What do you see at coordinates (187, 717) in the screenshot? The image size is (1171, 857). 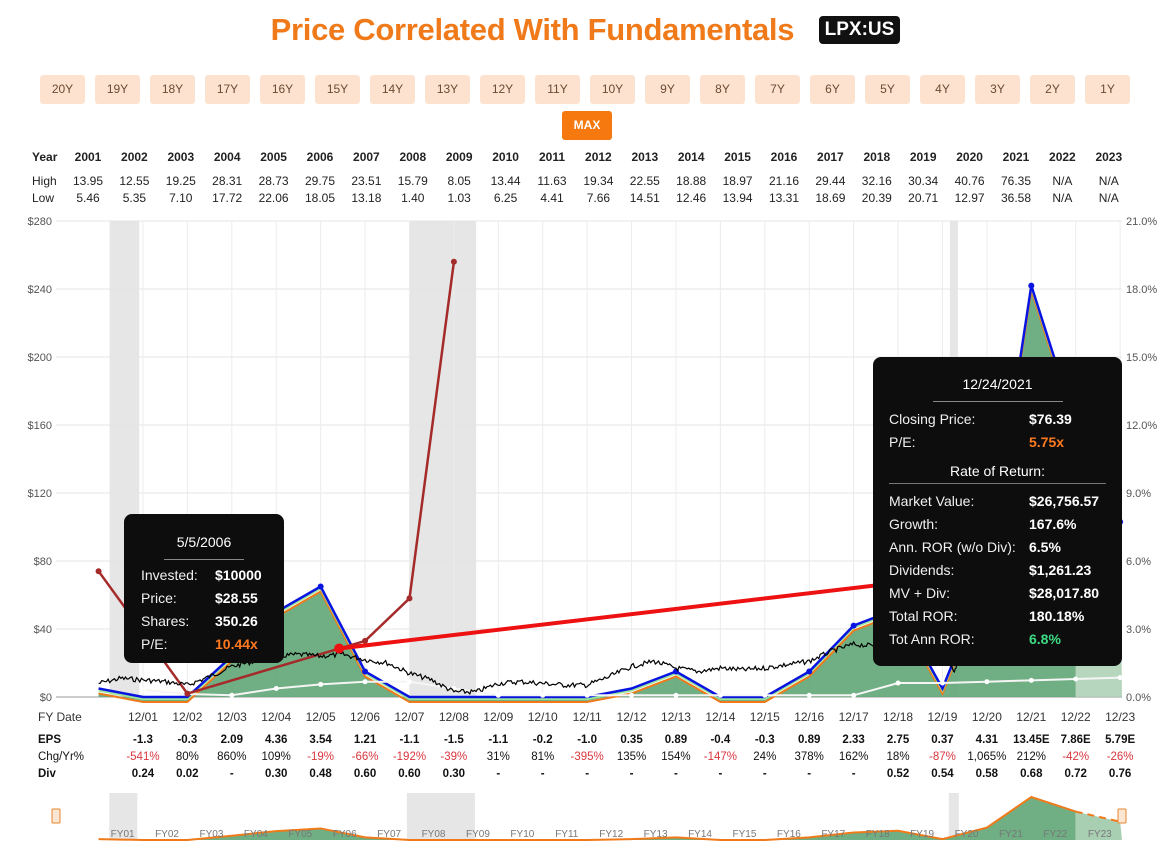 I see `x-tick-label: 12/02` at bounding box center [187, 717].